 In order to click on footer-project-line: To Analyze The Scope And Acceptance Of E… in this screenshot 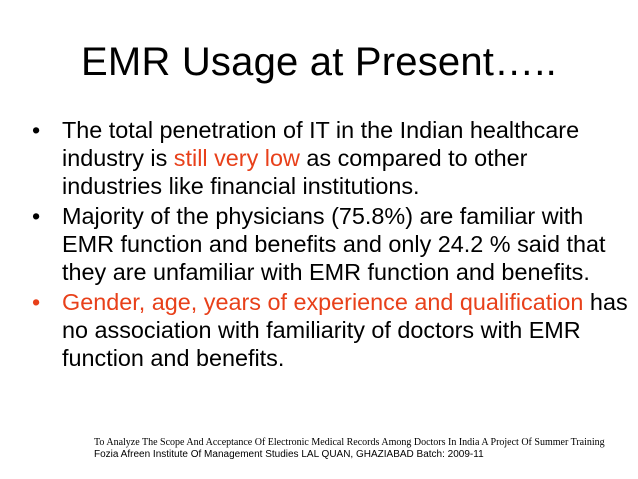, I will do `click(349, 442)`.